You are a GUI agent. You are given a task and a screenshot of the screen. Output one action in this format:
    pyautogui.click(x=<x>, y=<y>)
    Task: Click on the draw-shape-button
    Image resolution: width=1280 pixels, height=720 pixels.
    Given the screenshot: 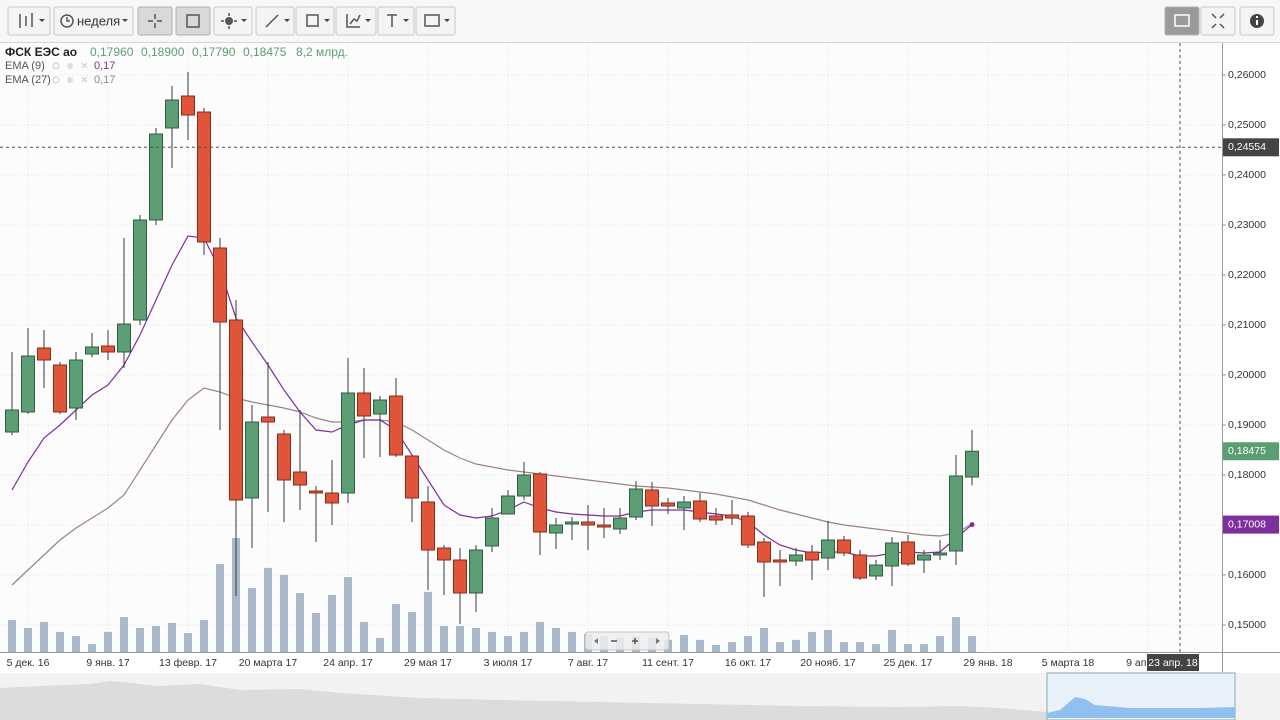 What is the action you would take?
    pyautogui.click(x=315, y=21)
    